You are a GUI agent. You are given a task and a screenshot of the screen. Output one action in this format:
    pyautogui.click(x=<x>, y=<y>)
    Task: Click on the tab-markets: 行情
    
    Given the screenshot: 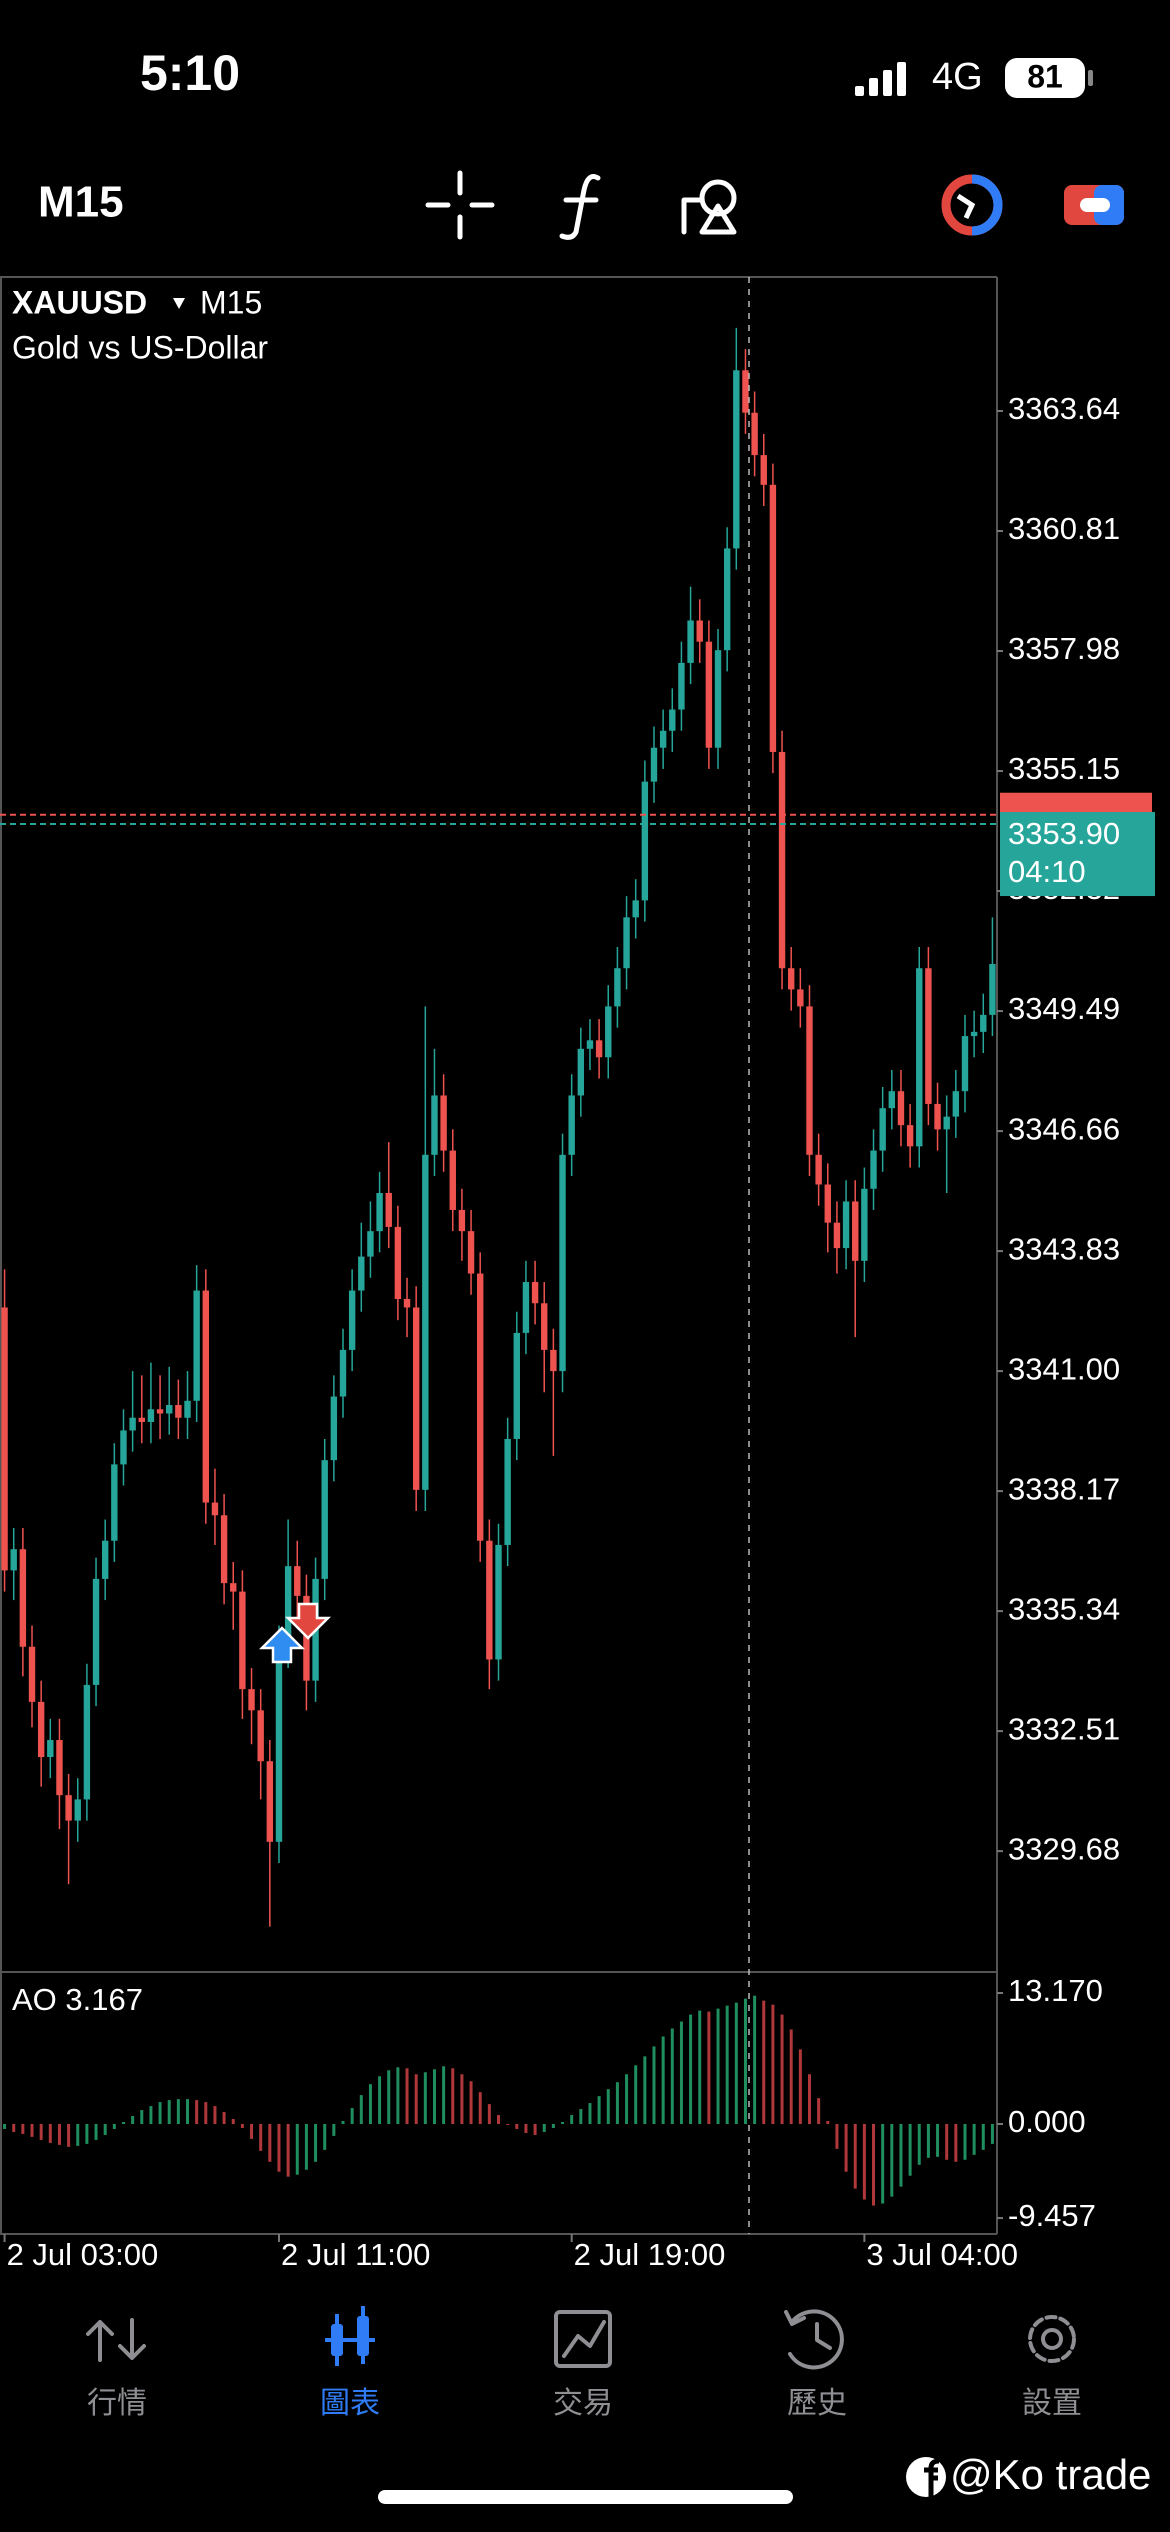 What is the action you would take?
    pyautogui.click(x=116, y=2369)
    